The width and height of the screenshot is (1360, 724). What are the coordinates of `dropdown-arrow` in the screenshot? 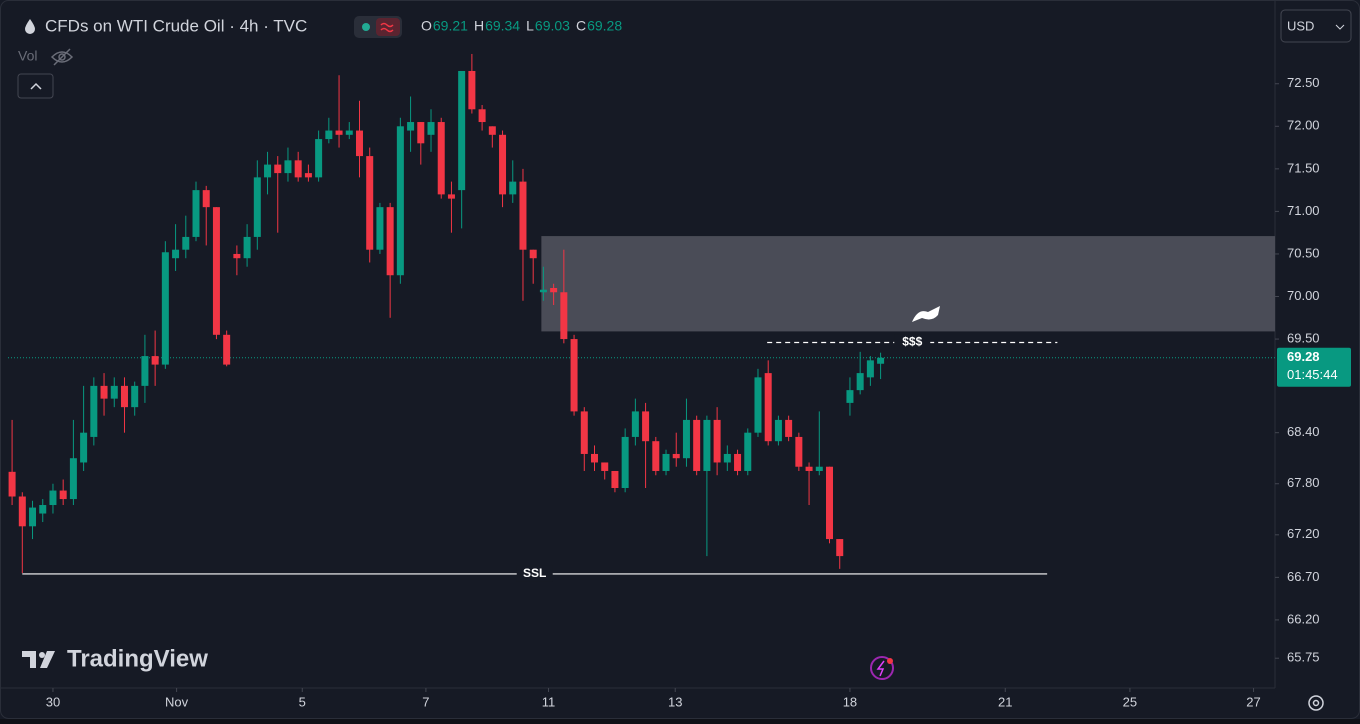 It's located at (1340, 27).